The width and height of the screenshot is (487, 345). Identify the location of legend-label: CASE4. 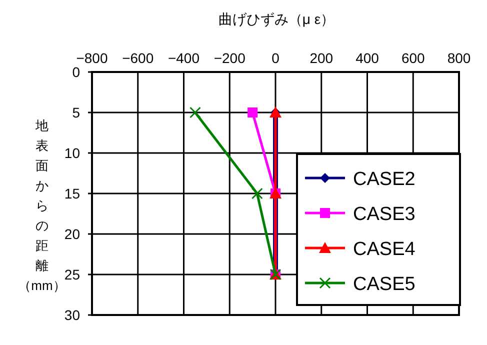
(384, 249).